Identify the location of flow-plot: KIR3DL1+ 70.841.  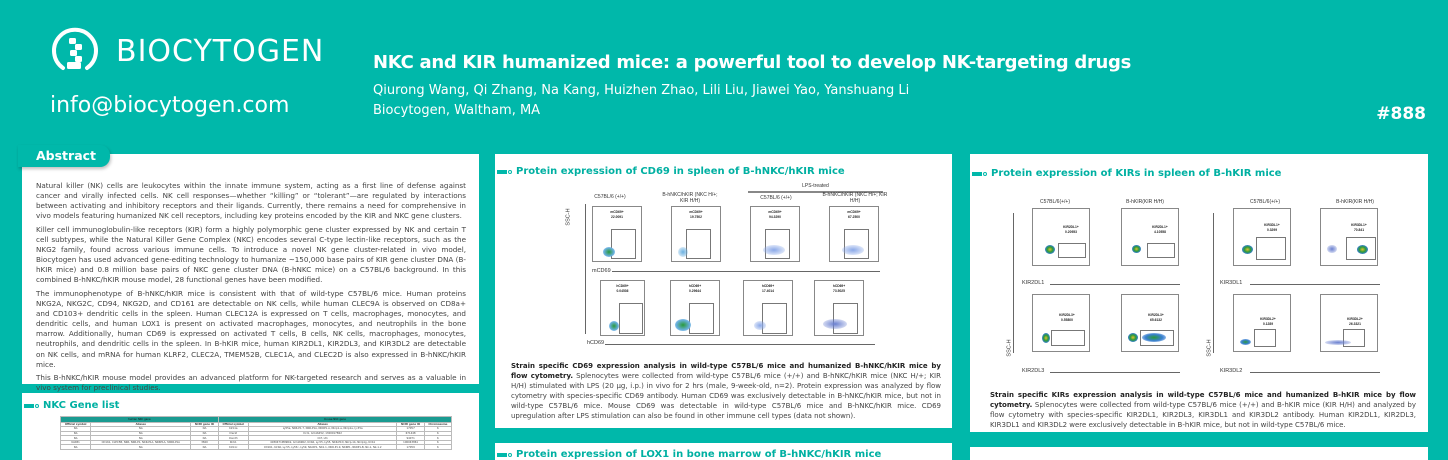
(1349, 237).